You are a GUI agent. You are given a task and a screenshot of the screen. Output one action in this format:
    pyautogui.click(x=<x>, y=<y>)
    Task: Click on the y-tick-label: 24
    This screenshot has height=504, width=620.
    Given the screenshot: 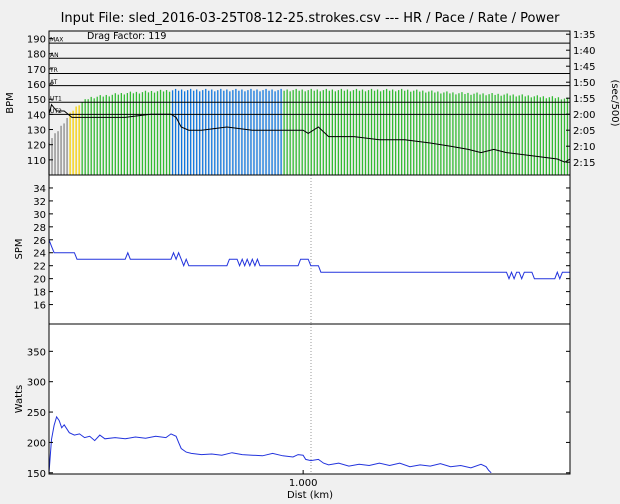 What is the action you would take?
    pyautogui.click(x=39, y=254)
    